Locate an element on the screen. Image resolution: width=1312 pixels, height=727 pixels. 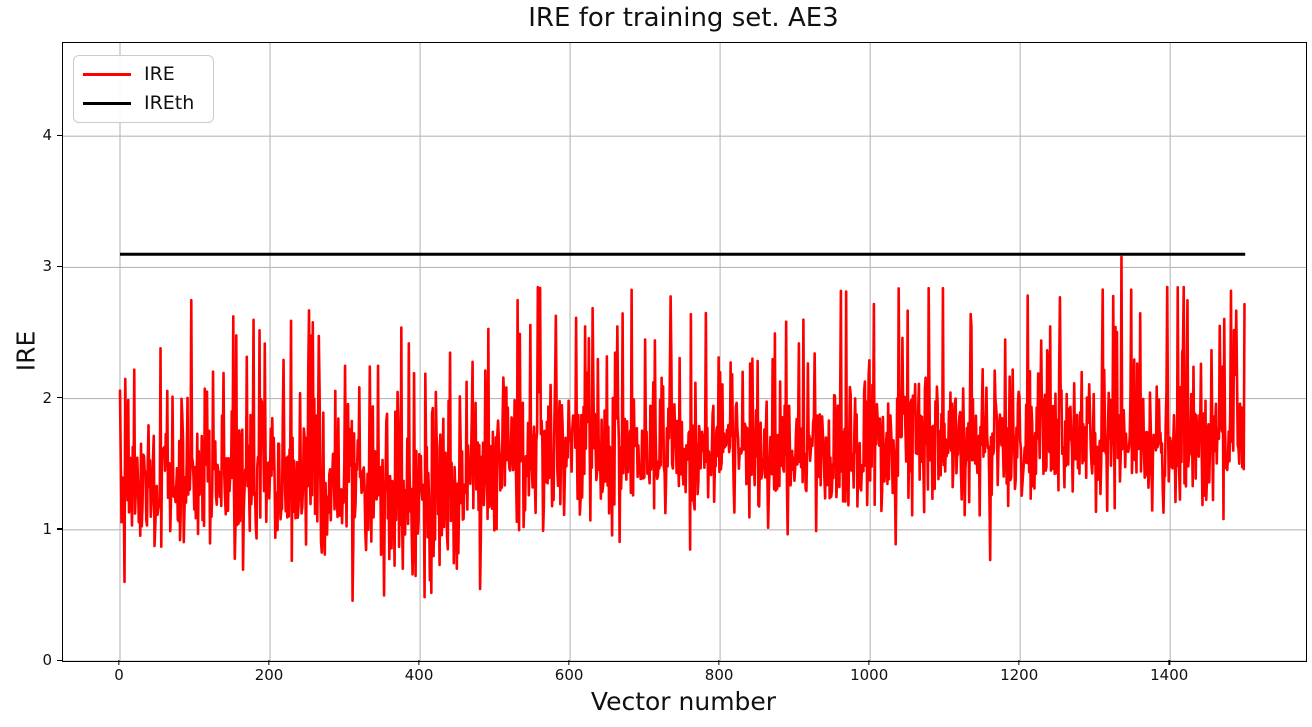
y-tick-label: 3 is located at coordinates (47, 266).